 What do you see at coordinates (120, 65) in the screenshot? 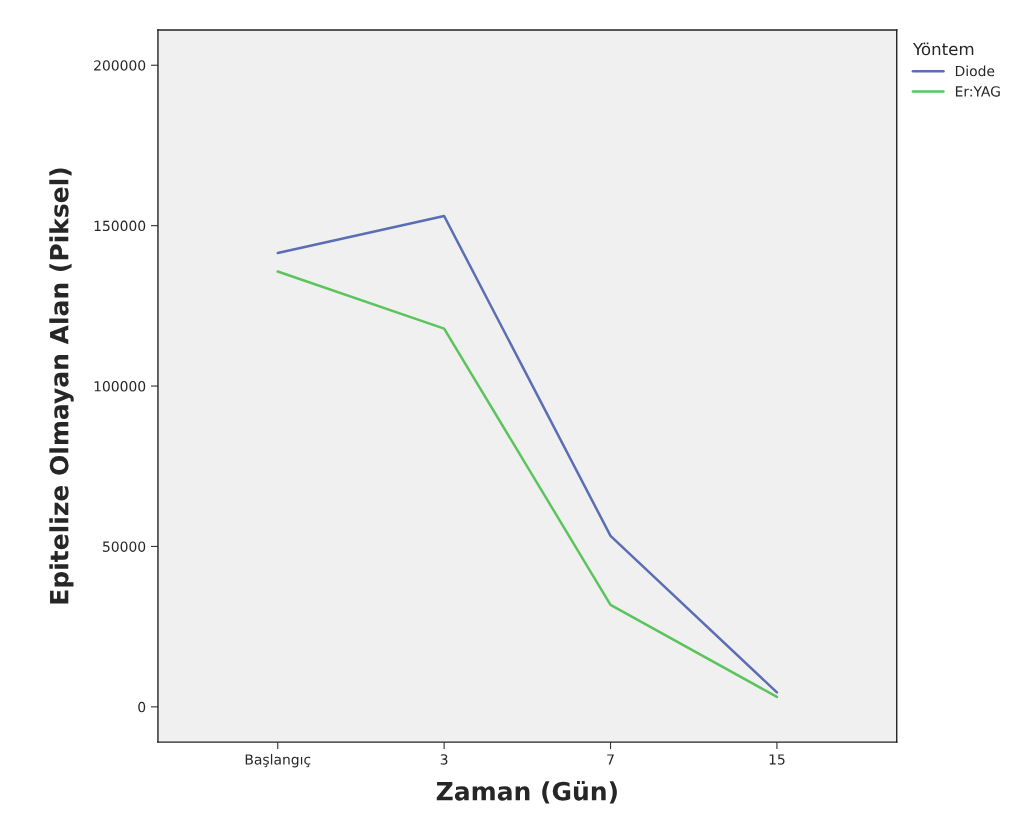
I see `y-tick-label: 200000` at bounding box center [120, 65].